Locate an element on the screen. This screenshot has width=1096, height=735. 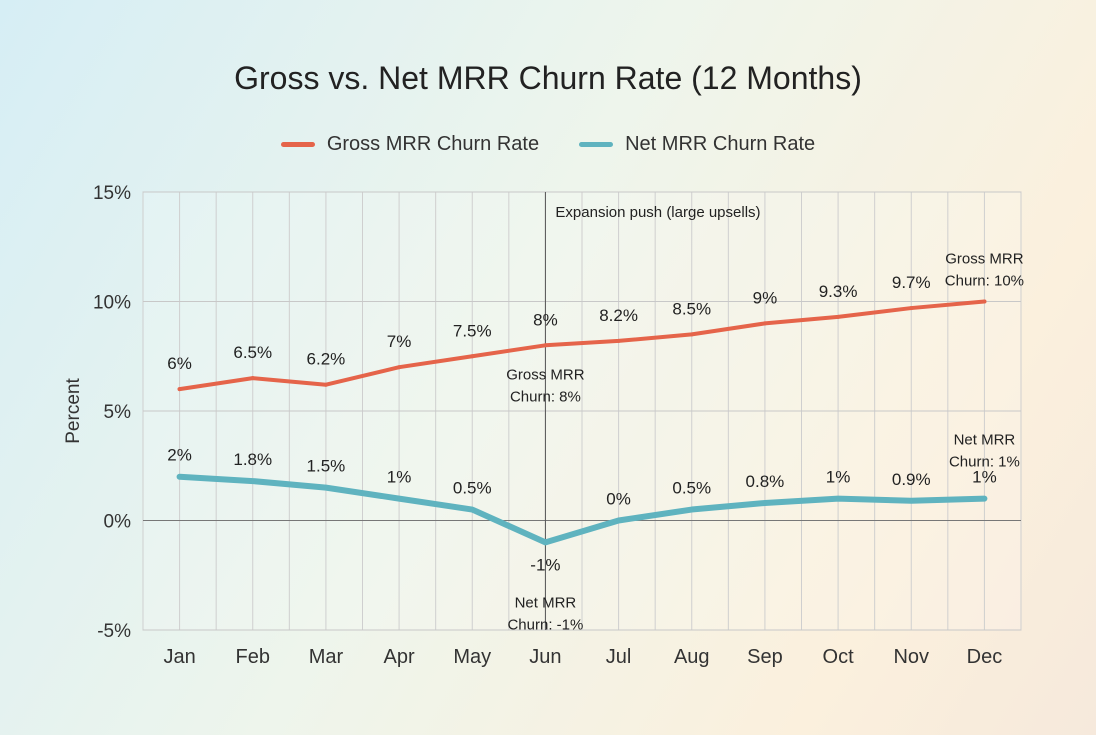
data-label: 8.5% is located at coordinates (691, 308).